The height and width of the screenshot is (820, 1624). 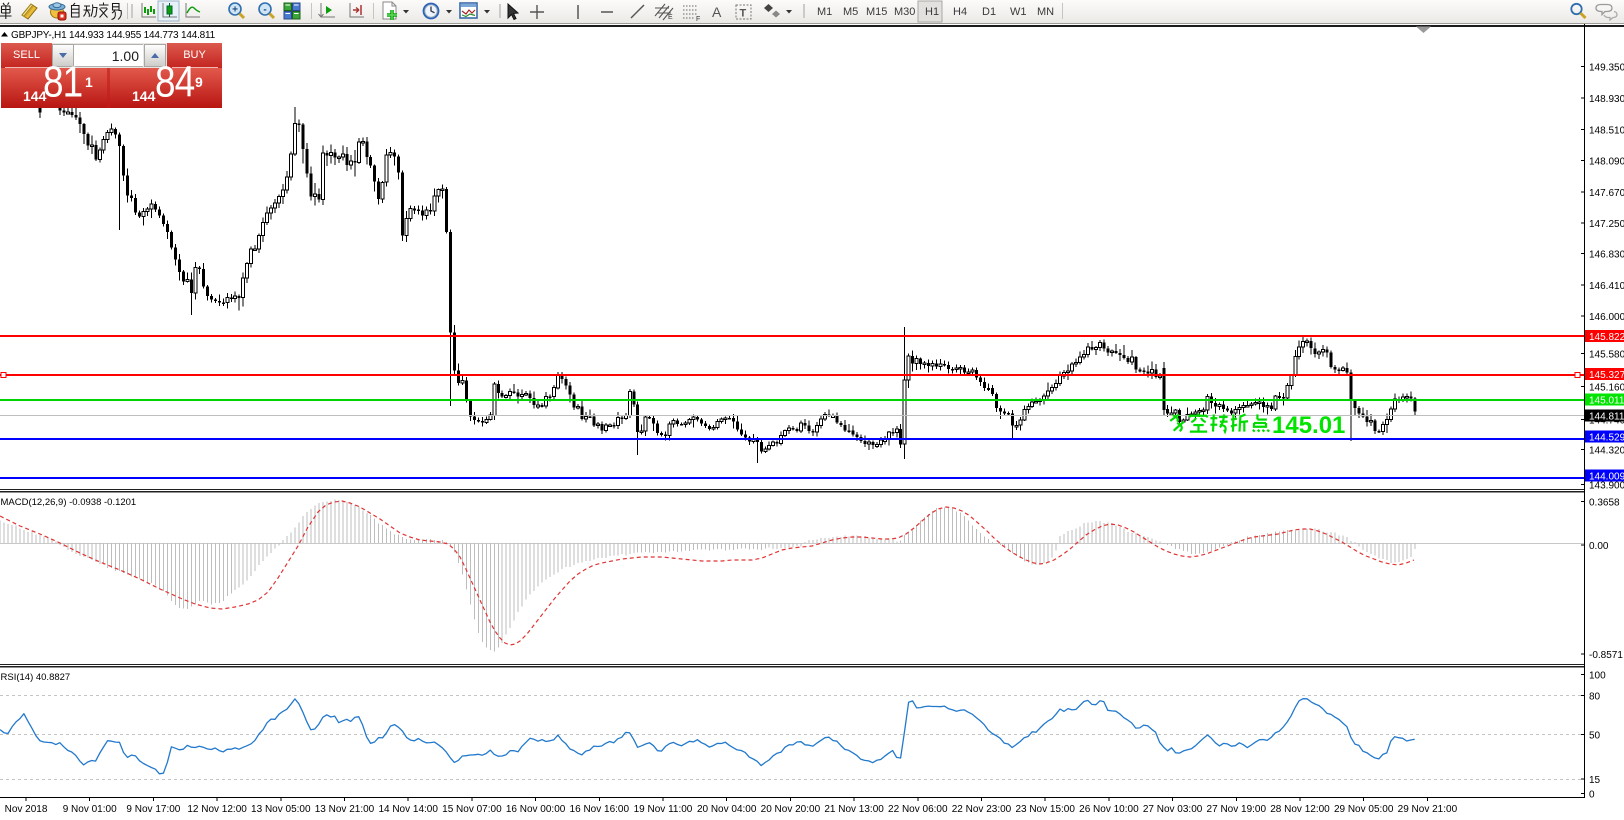 What do you see at coordinates (698, 19) in the screenshot?
I see `svg-text: F` at bounding box center [698, 19].